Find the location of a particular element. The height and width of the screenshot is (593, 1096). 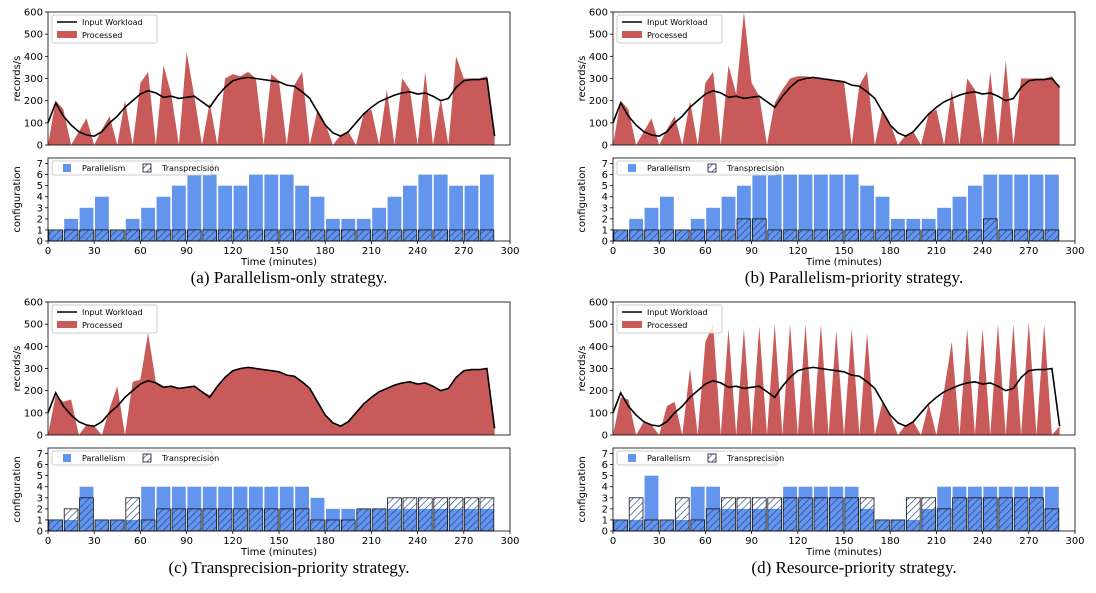

y-tick-label: 100 is located at coordinates (598, 413).